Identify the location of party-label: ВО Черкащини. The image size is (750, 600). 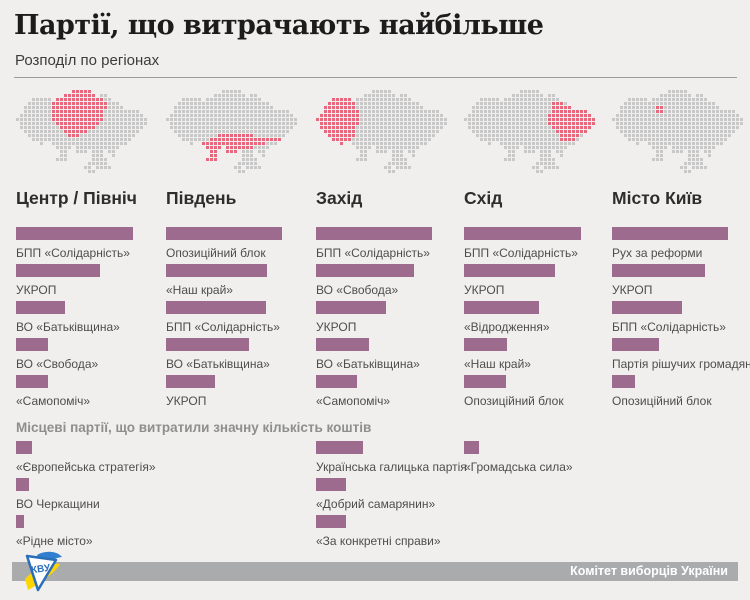
(58, 504).